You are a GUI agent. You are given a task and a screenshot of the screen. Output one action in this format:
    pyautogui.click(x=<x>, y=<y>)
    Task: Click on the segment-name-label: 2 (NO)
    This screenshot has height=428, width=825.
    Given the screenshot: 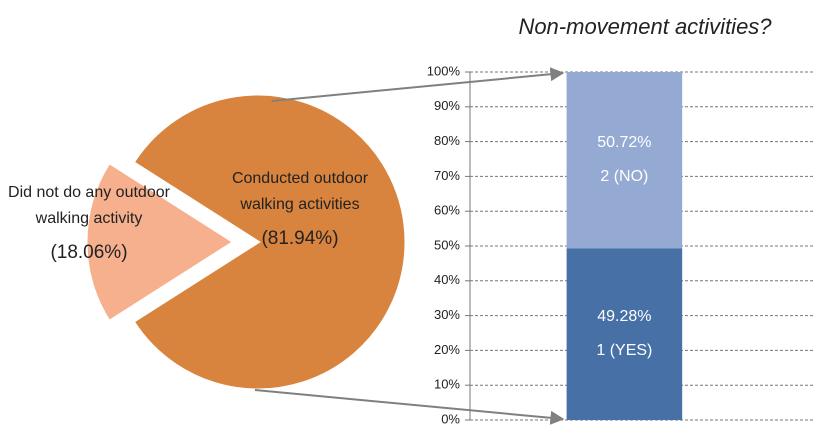 What is the action you would take?
    pyautogui.click(x=624, y=177)
    